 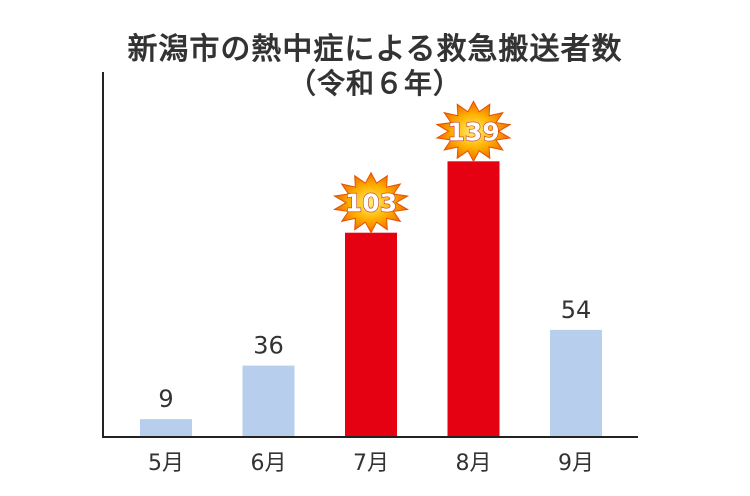 What do you see at coordinates (165, 399) in the screenshot?
I see `value-label-5月: 9` at bounding box center [165, 399].